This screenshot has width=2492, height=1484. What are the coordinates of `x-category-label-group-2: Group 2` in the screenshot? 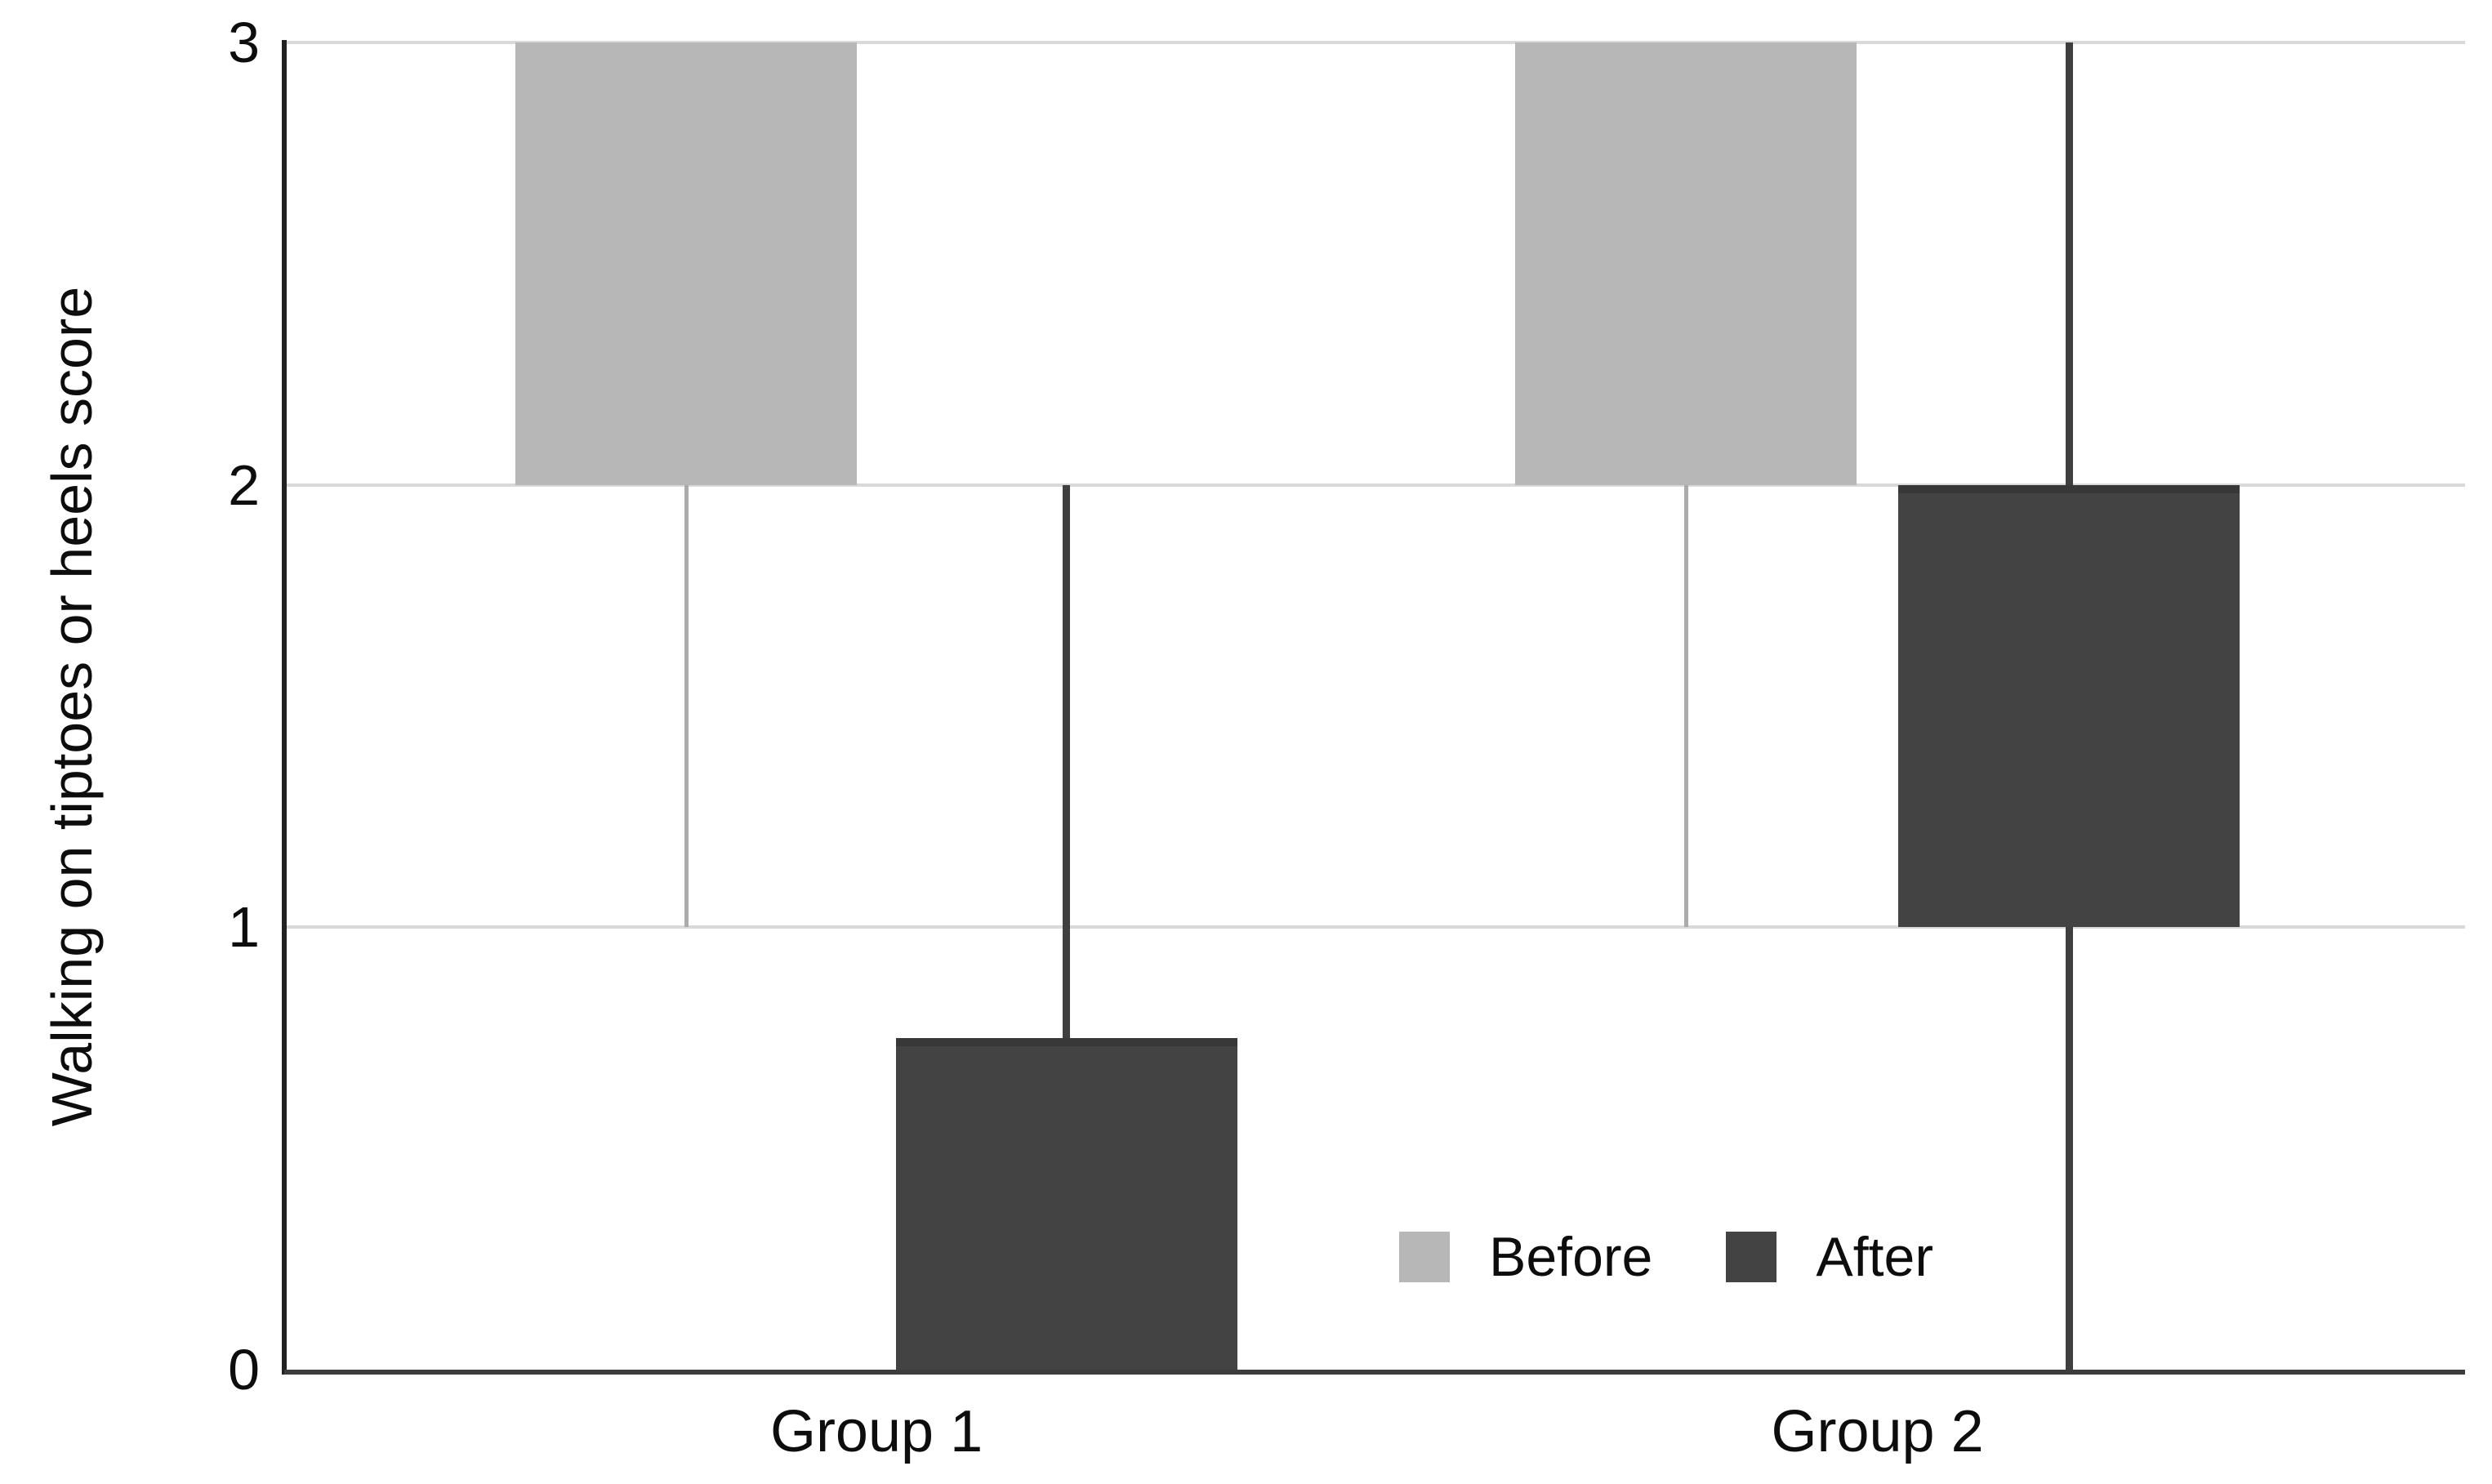 It's located at (1877, 1432).